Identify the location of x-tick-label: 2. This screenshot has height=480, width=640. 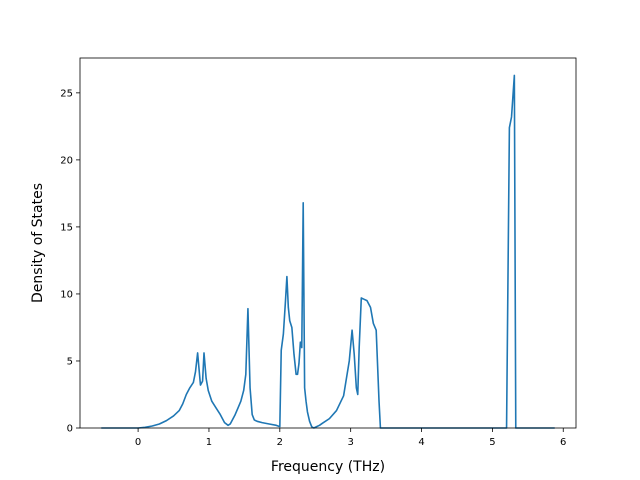
(280, 442).